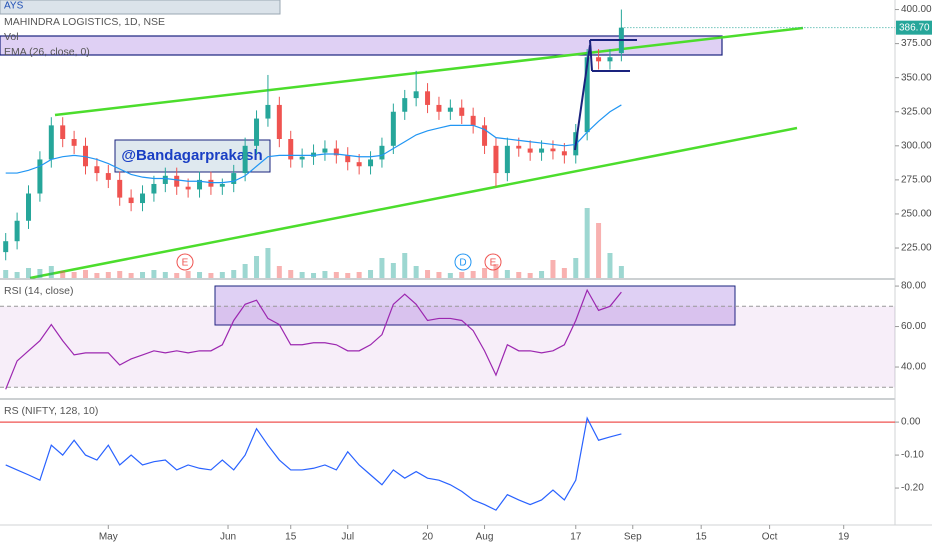 The image size is (932, 550). Describe the element at coordinates (51, 411) in the screenshot. I see `legend-title: RS (NIFTY, 128, 10)` at that location.